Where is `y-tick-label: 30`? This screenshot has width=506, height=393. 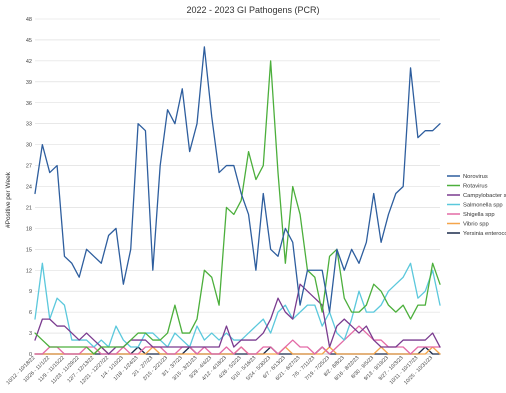
y-tick-label: 30 is located at coordinates (29, 146).